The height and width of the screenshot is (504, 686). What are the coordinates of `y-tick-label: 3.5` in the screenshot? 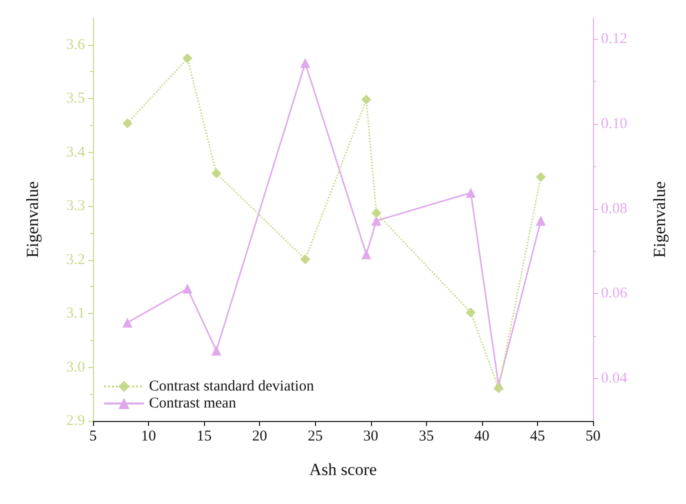 It's located at (75, 98).